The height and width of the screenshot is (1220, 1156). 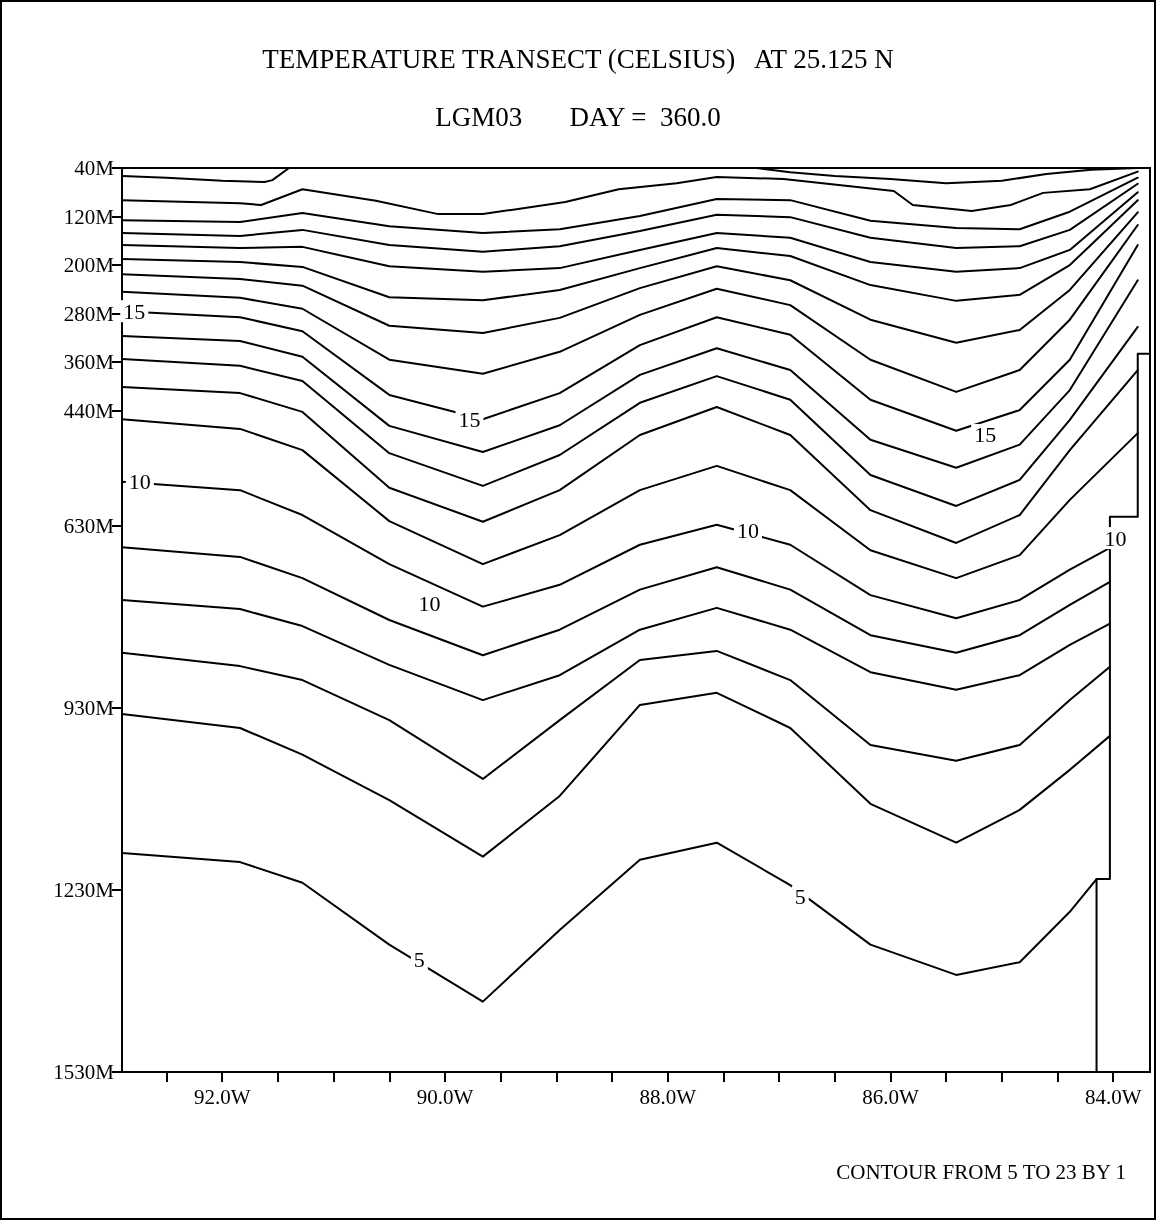 I want to click on x-tick-label: 90.0W, so click(x=445, y=1096).